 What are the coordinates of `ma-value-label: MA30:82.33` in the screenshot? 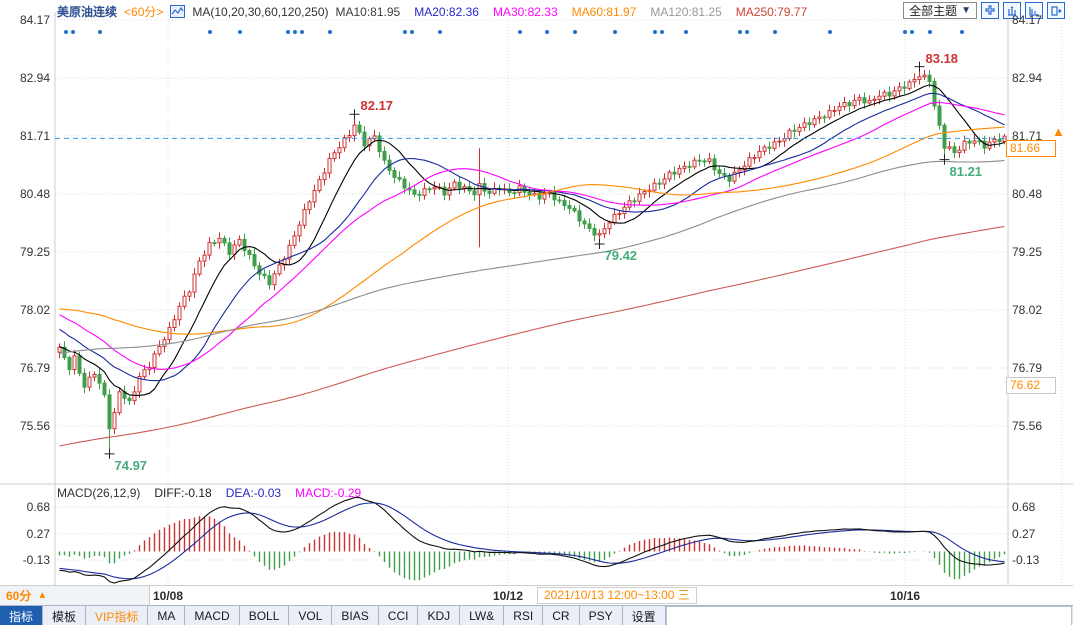 It's located at (525, 11).